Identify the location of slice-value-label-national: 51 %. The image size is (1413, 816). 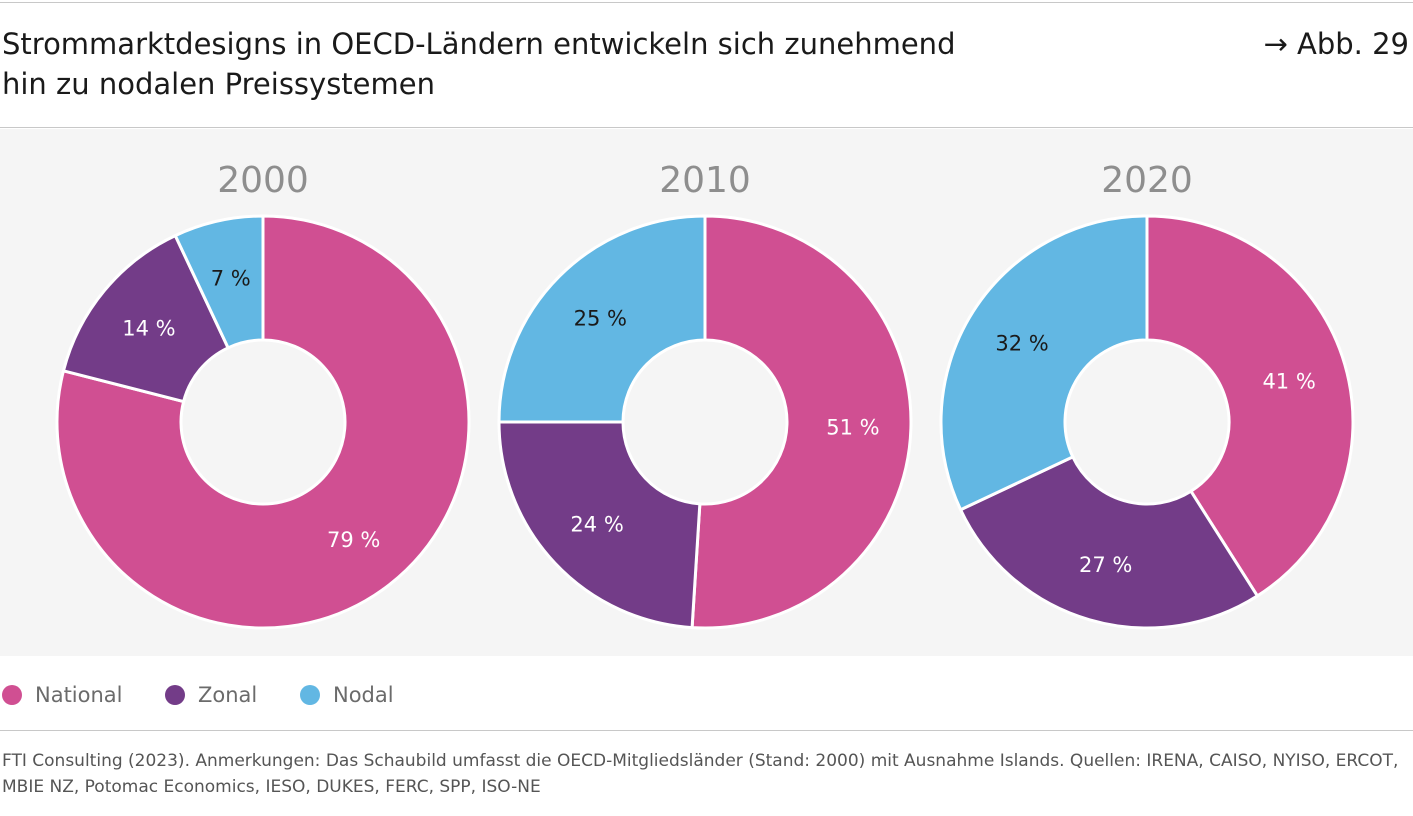
(852, 428).